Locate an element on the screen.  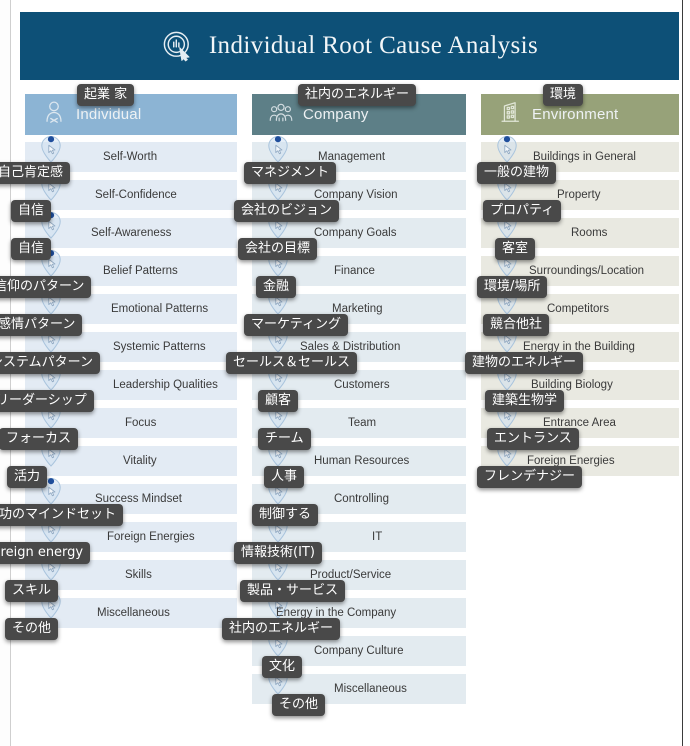
group-people-icon is located at coordinates (281, 114).